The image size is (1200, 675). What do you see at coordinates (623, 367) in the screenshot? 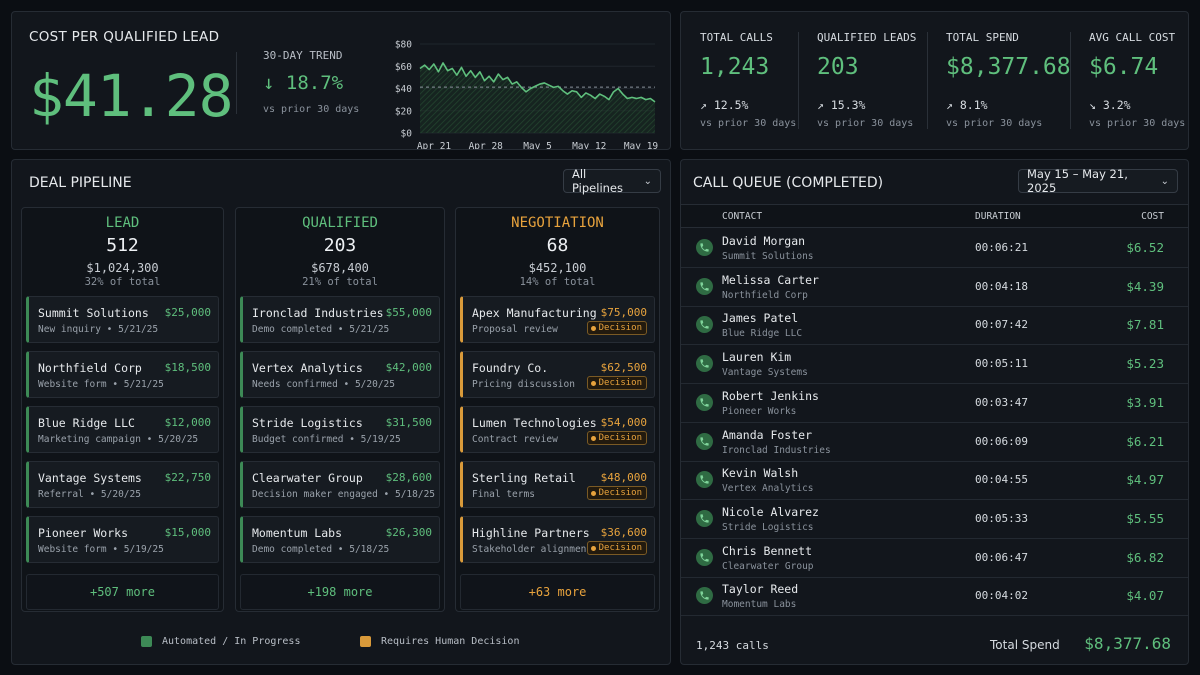
I see `deal-value: $62,500` at bounding box center [623, 367].